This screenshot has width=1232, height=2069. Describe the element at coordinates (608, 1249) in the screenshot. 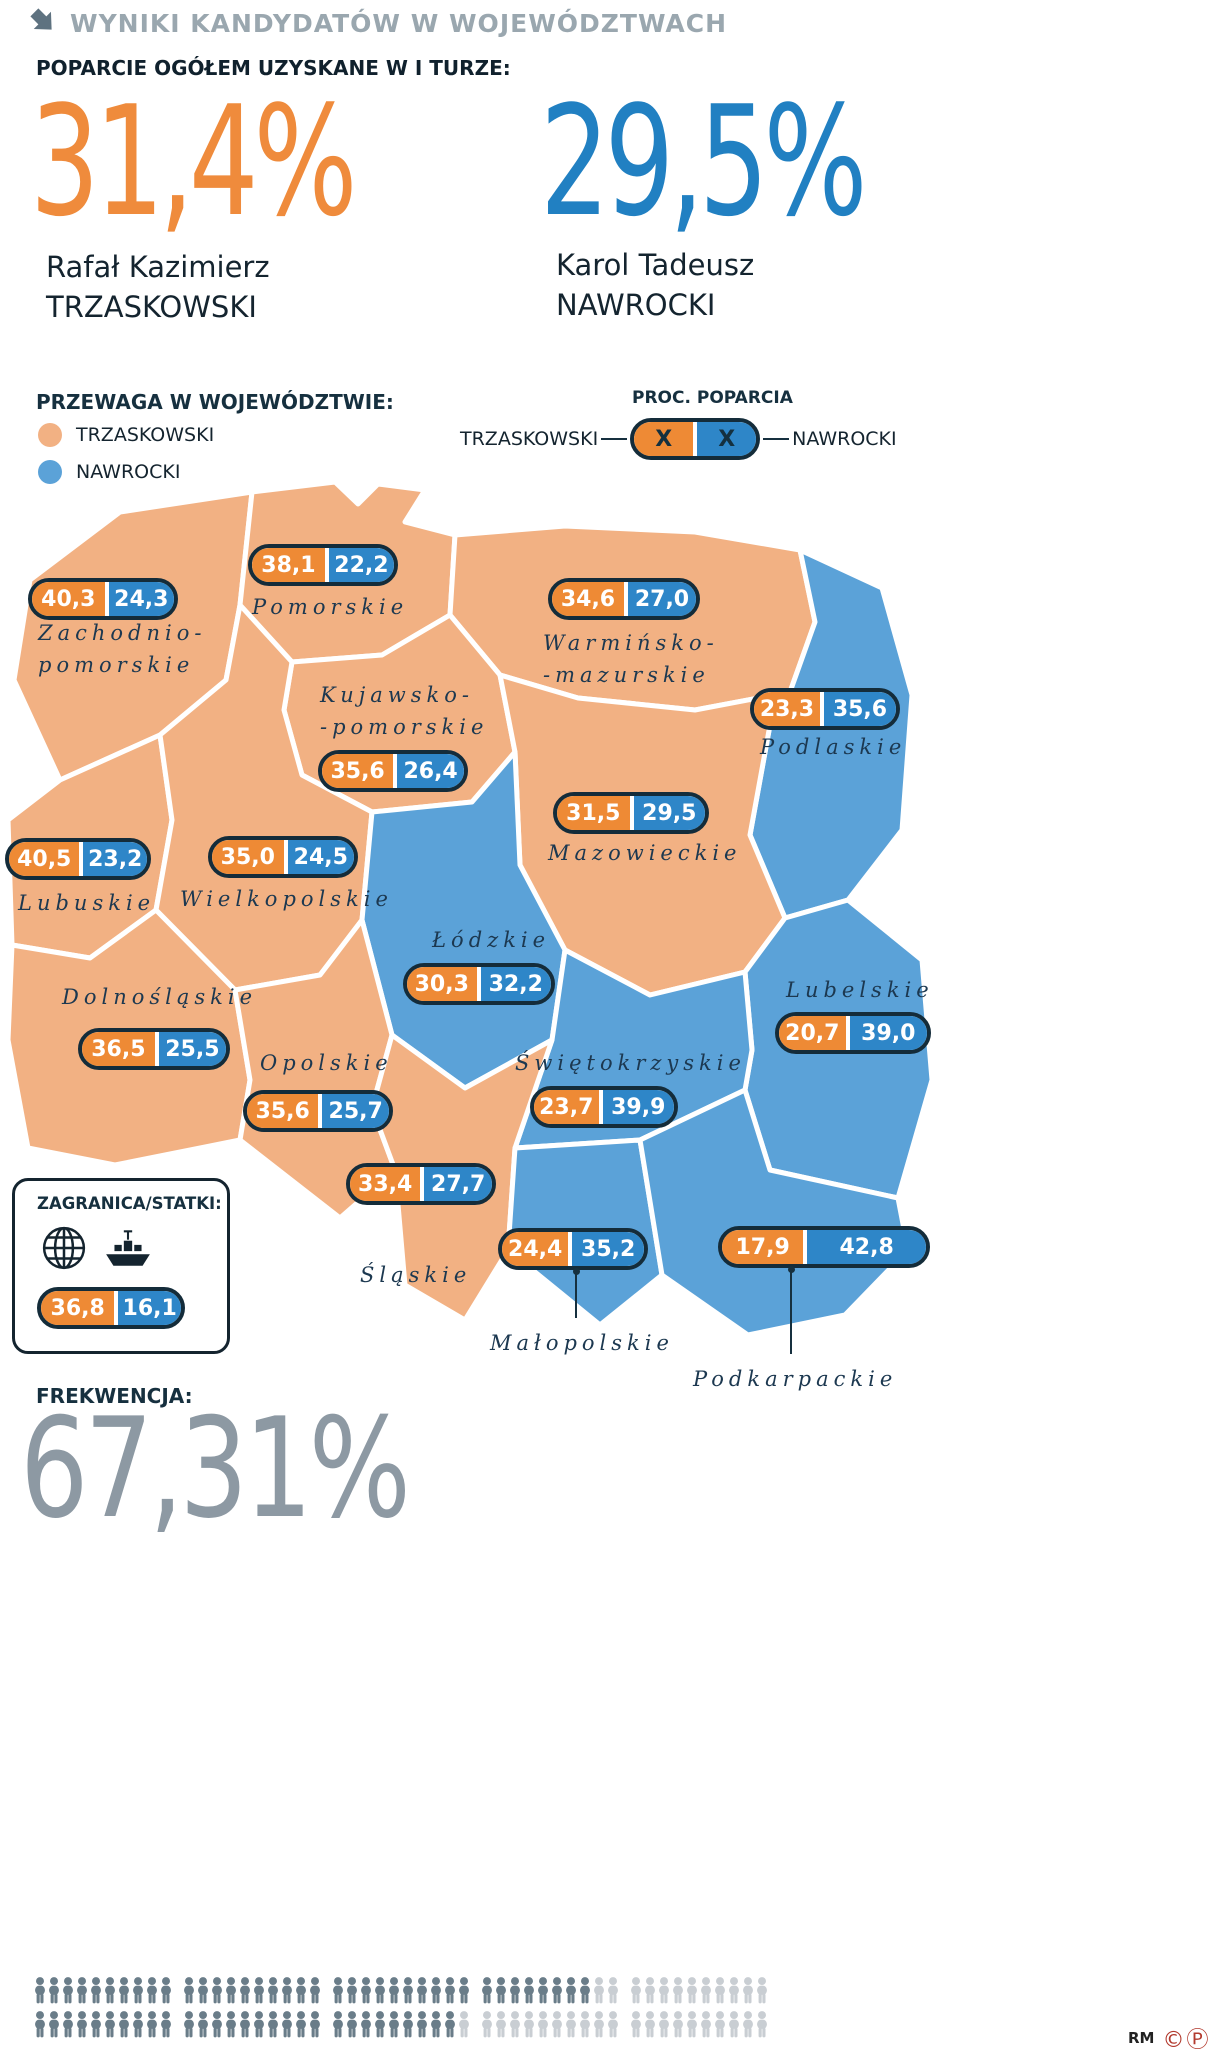

I see `region-badge-malopolskie-nawrocki-value: 35,2` at that location.